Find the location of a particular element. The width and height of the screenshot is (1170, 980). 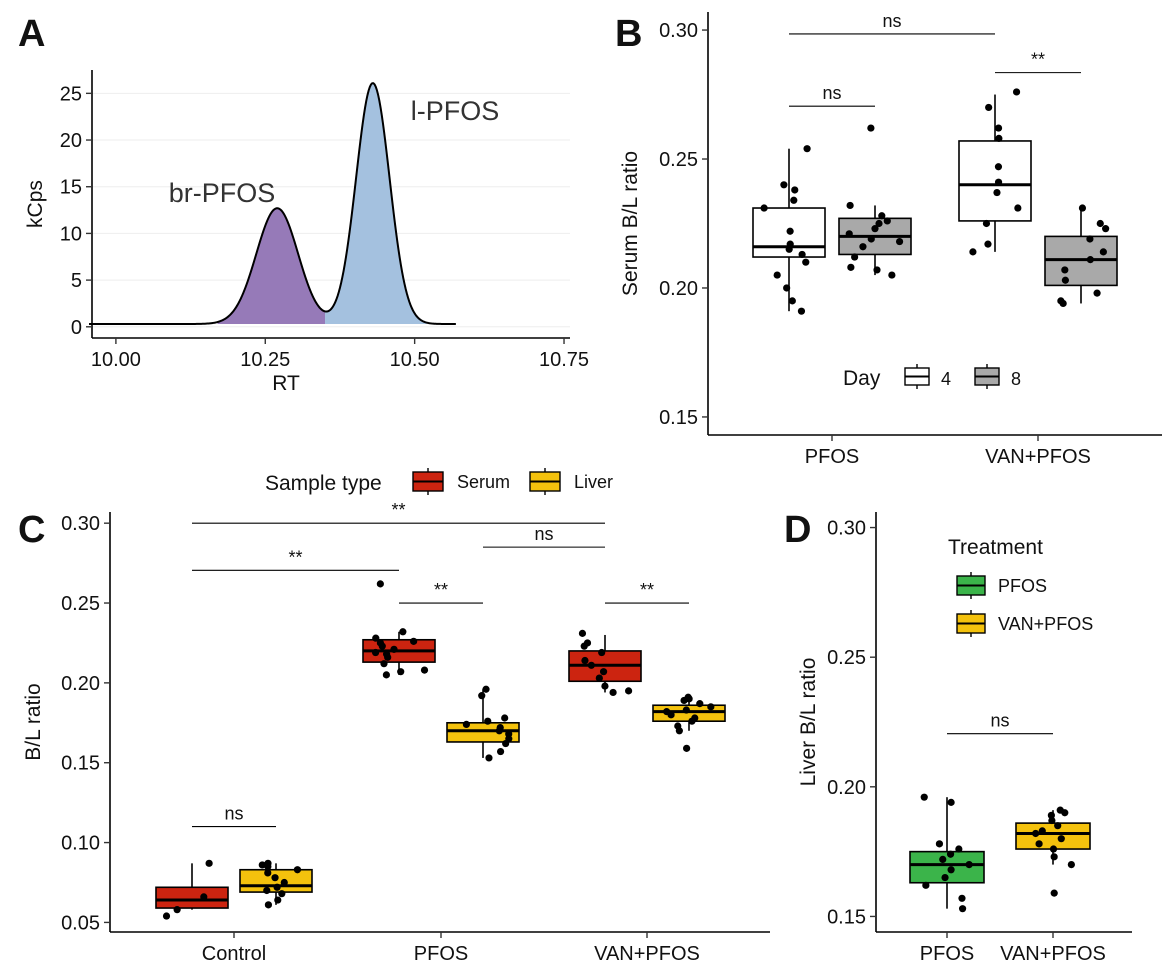

y-axis-title: Liver B/L ratio is located at coordinates (808, 722).